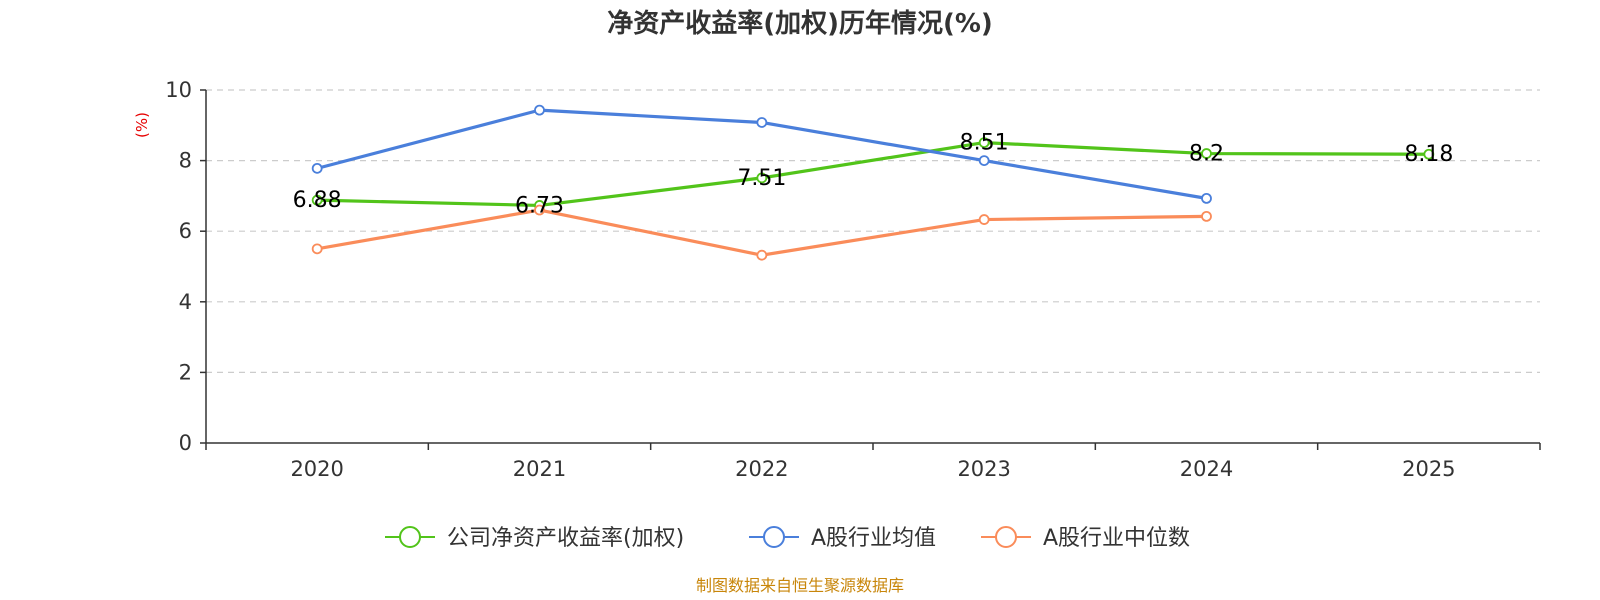 This screenshot has width=1600, height=600. Describe the element at coordinates (983, 469) in the screenshot. I see `x-tick-label-2023: 2023` at that location.